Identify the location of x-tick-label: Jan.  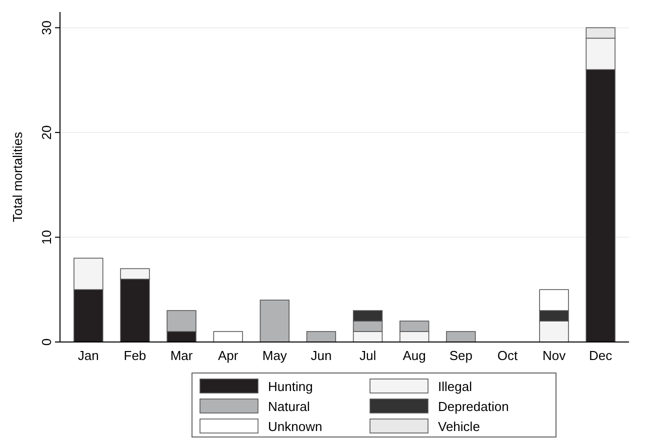
(88, 355).